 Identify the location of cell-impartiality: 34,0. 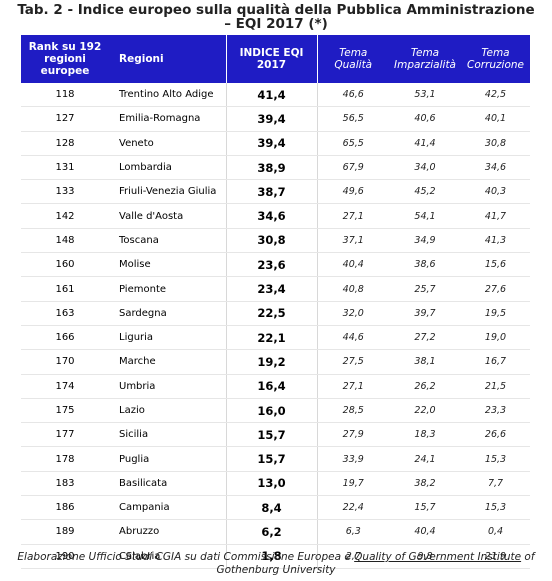
(425, 168).